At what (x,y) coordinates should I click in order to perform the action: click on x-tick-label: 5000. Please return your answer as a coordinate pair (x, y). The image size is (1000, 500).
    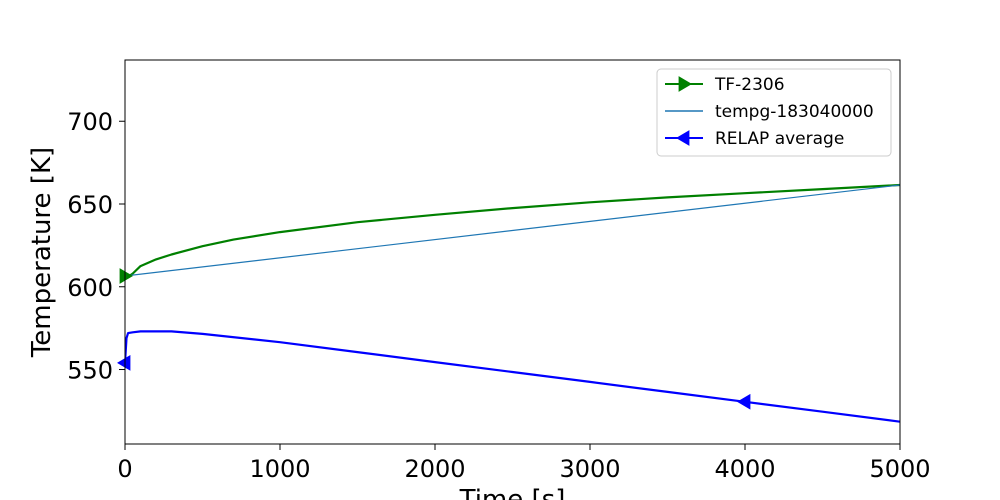
    Looking at the image, I should click on (899, 469).